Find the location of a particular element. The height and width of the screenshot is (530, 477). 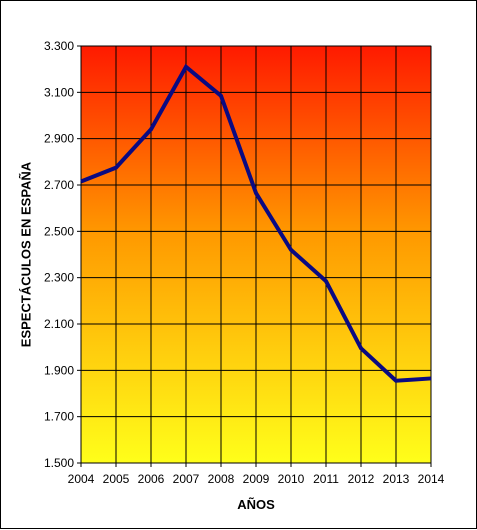

y-tick-label: 2.100 is located at coordinates (59, 324).